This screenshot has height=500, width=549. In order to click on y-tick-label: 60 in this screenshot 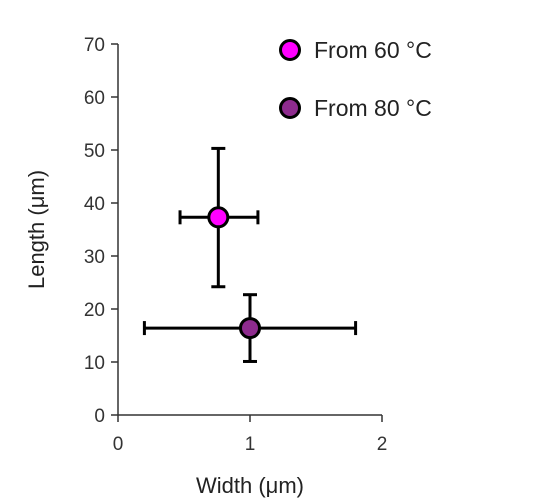, I will do `click(94, 98)`.